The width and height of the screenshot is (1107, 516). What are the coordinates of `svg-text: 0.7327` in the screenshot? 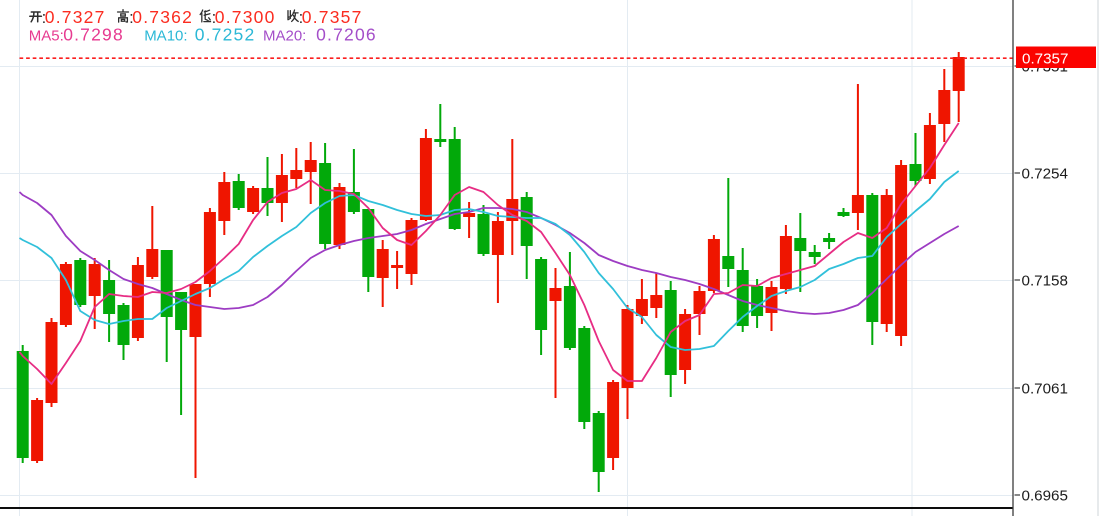 It's located at (75, 17).